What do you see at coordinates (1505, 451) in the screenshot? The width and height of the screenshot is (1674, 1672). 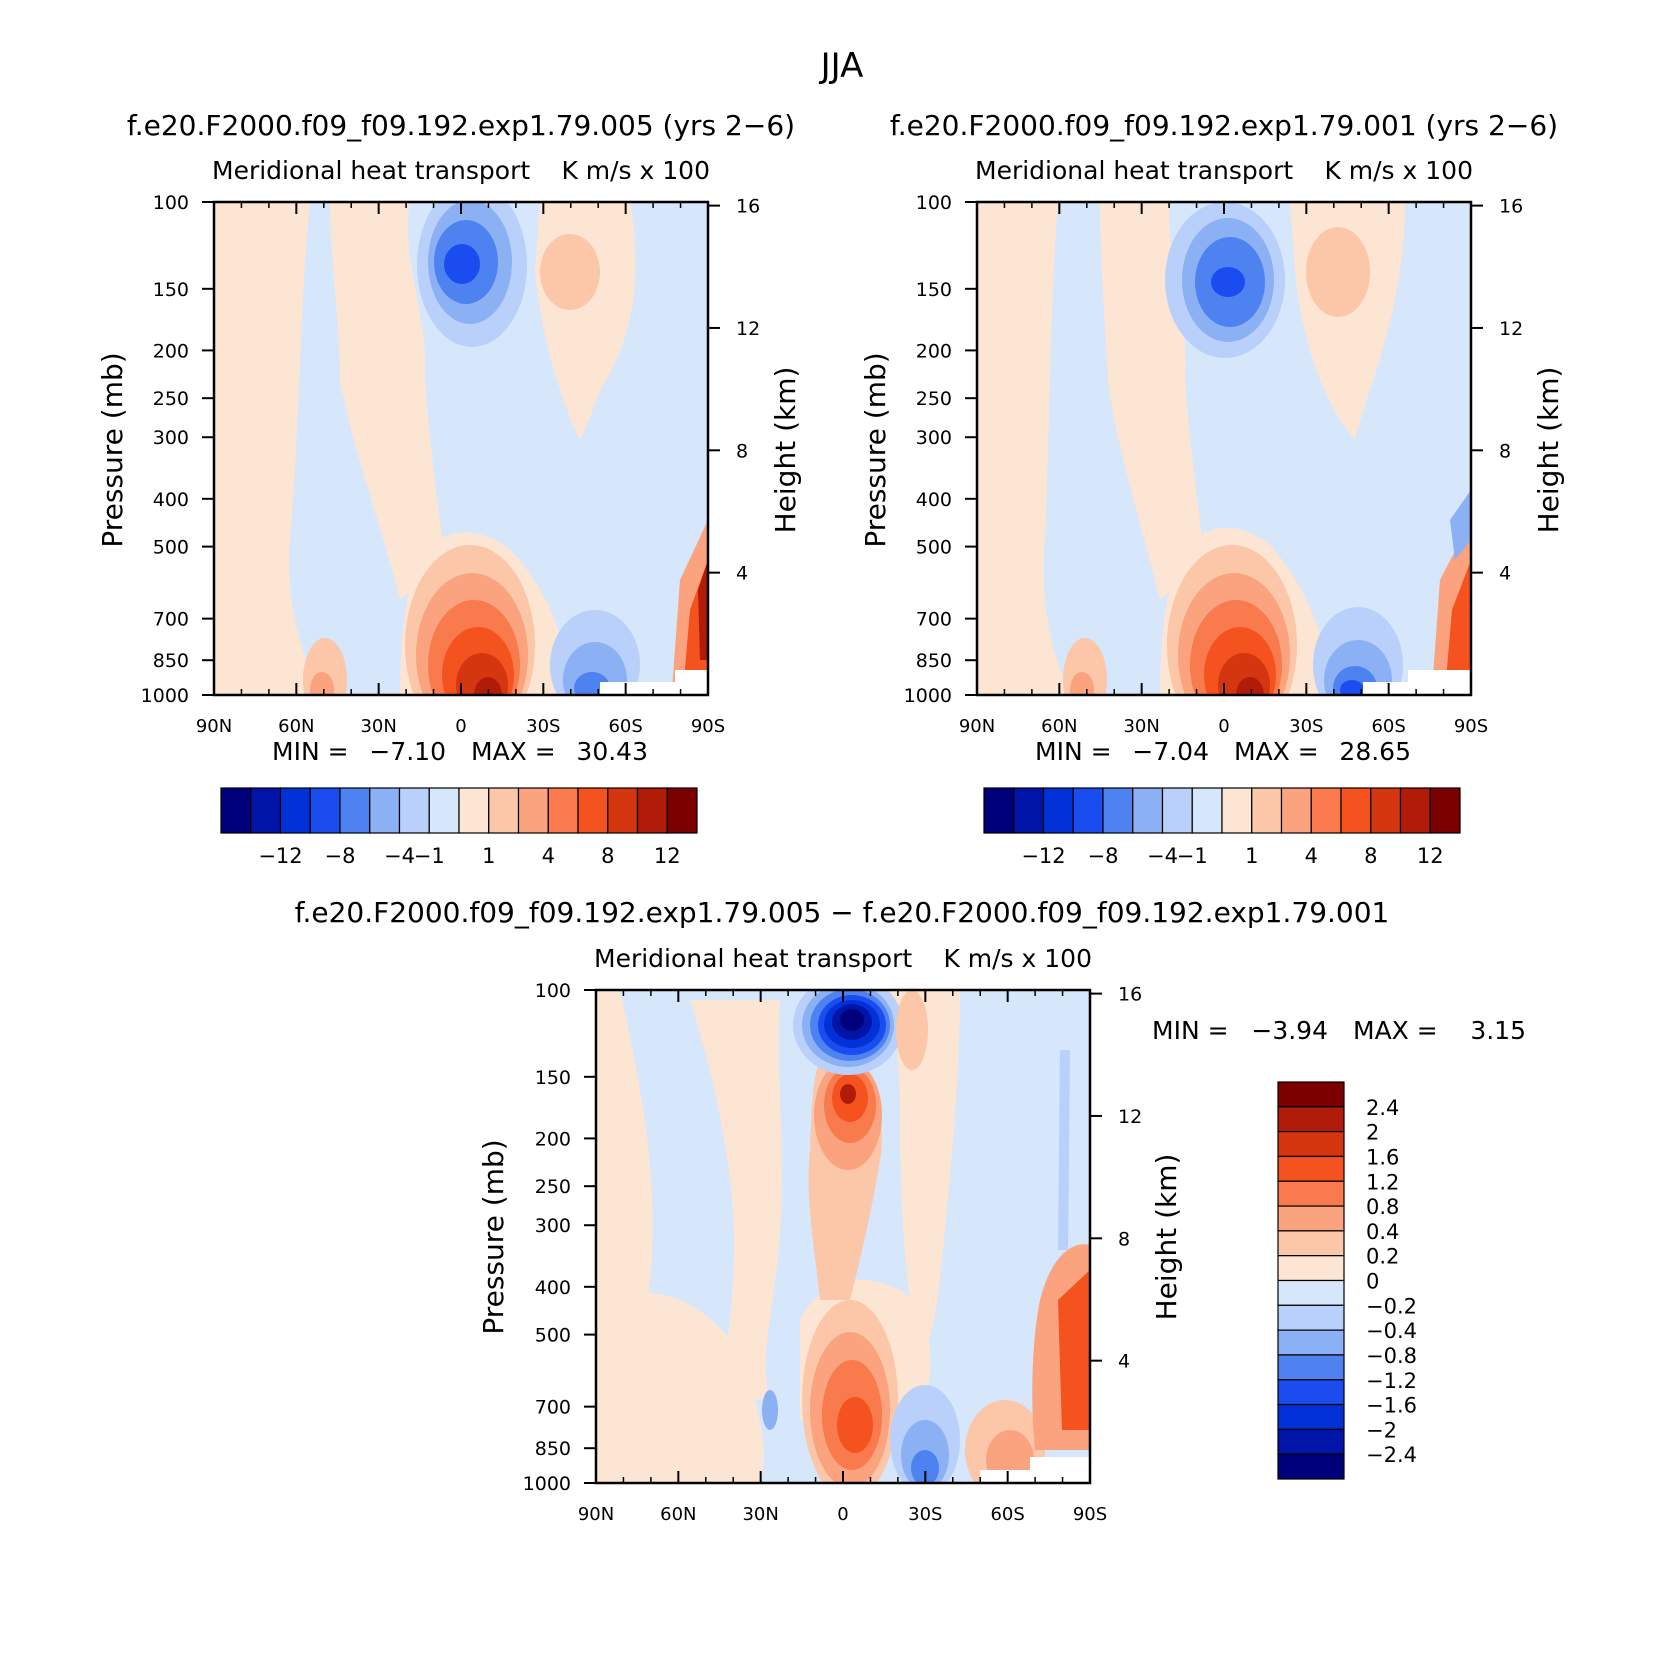 I see `height-tick-label: 8` at bounding box center [1505, 451].